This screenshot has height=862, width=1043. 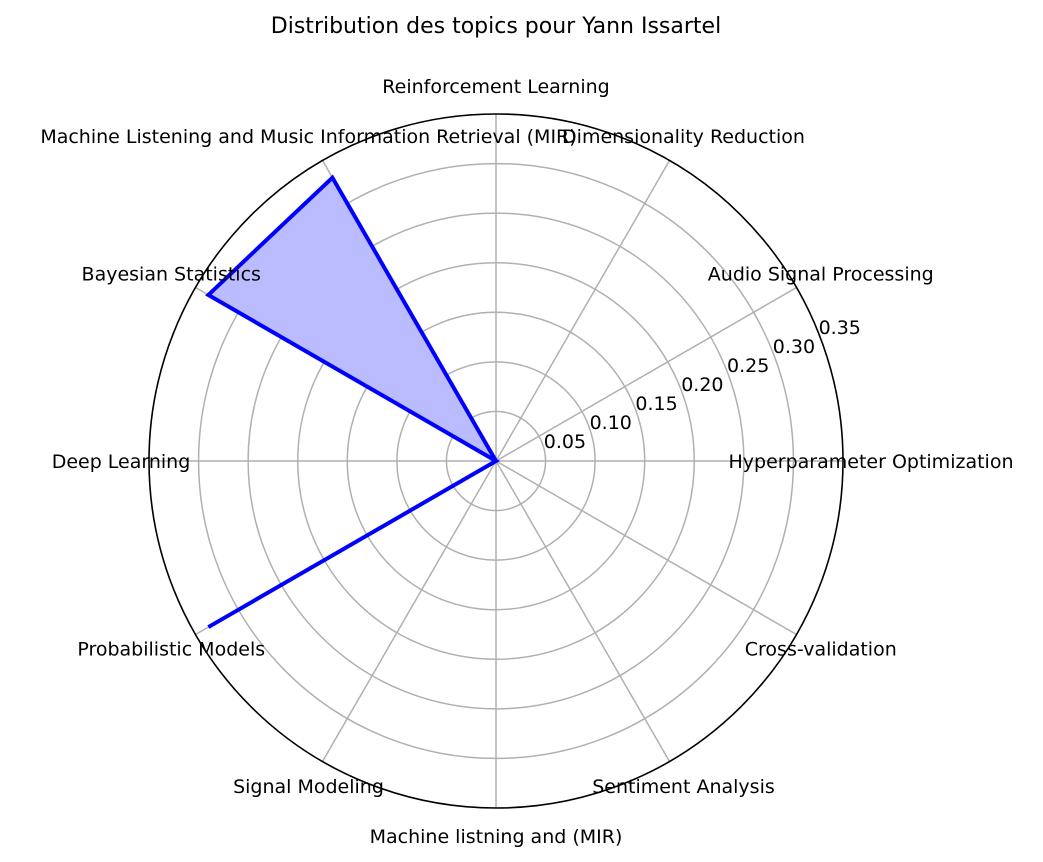 I want to click on category-label: Deep Learning, so click(x=121, y=462).